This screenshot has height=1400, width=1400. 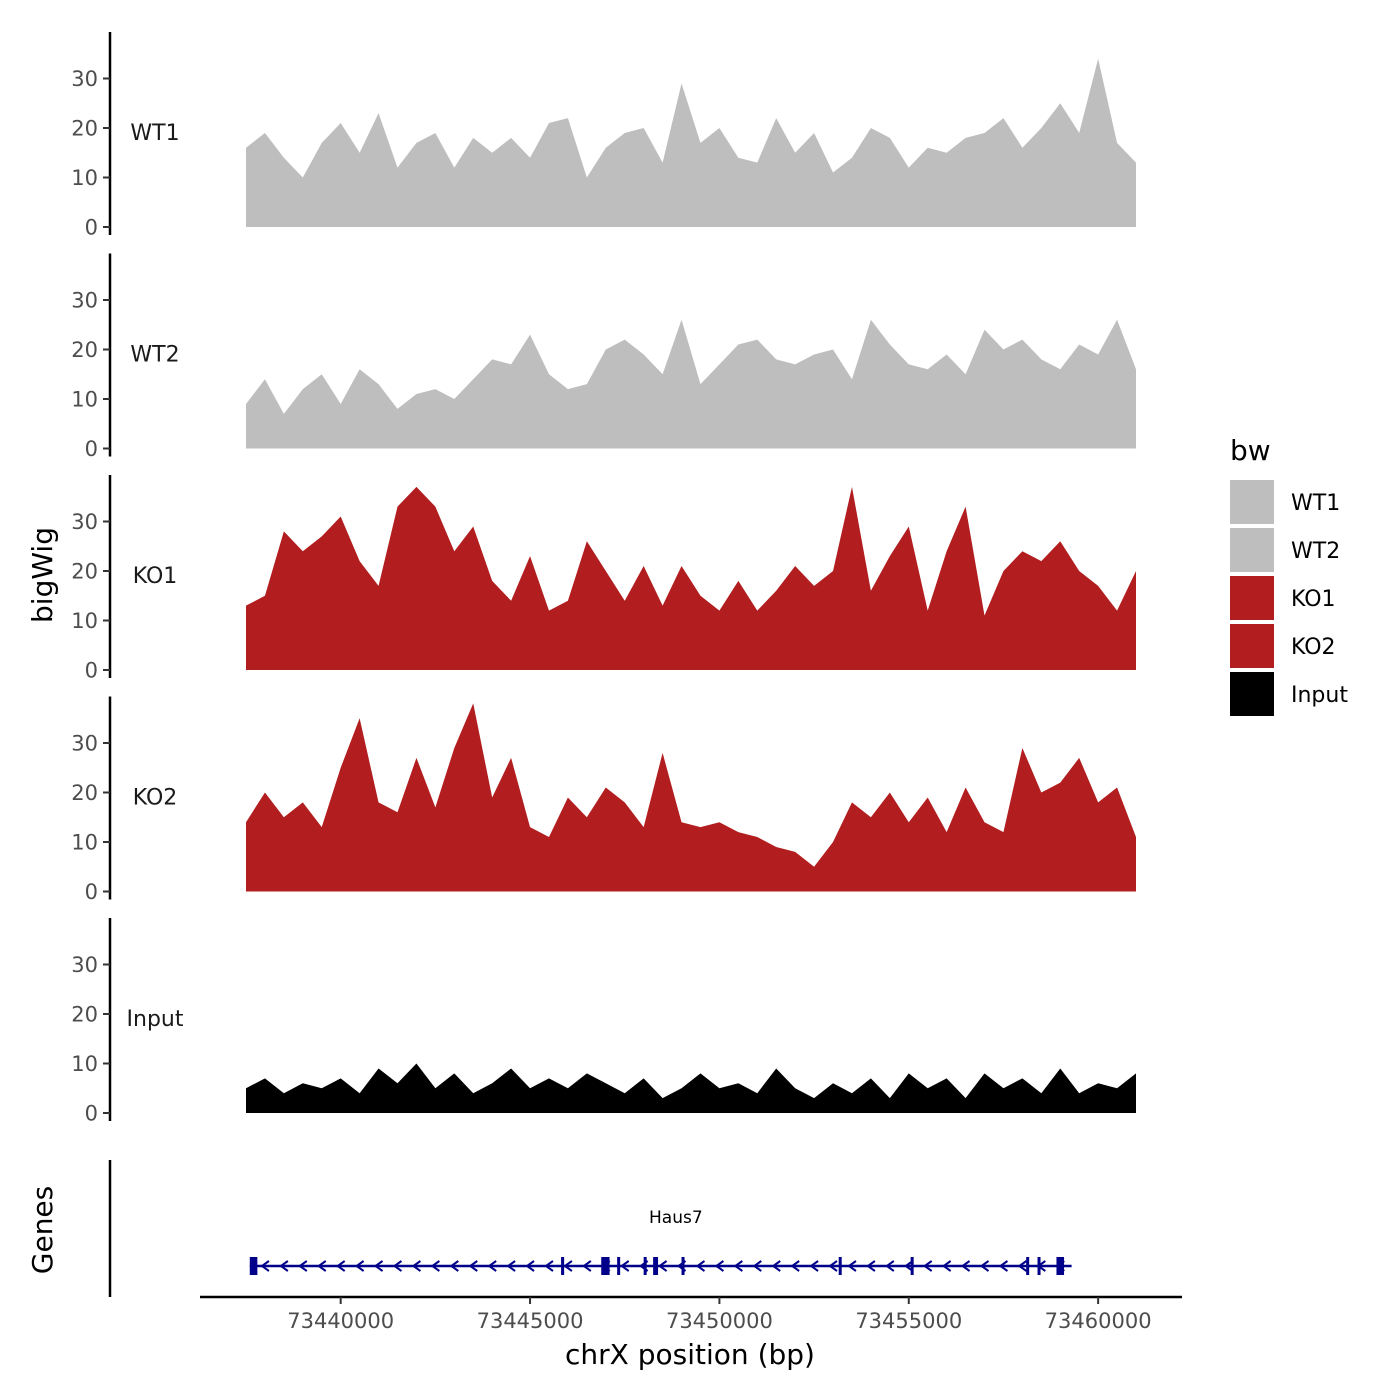 What do you see at coordinates (1289, 598) in the screenshot?
I see `legend: WT1 WT2 KO1 KO2 Input` at bounding box center [1289, 598].